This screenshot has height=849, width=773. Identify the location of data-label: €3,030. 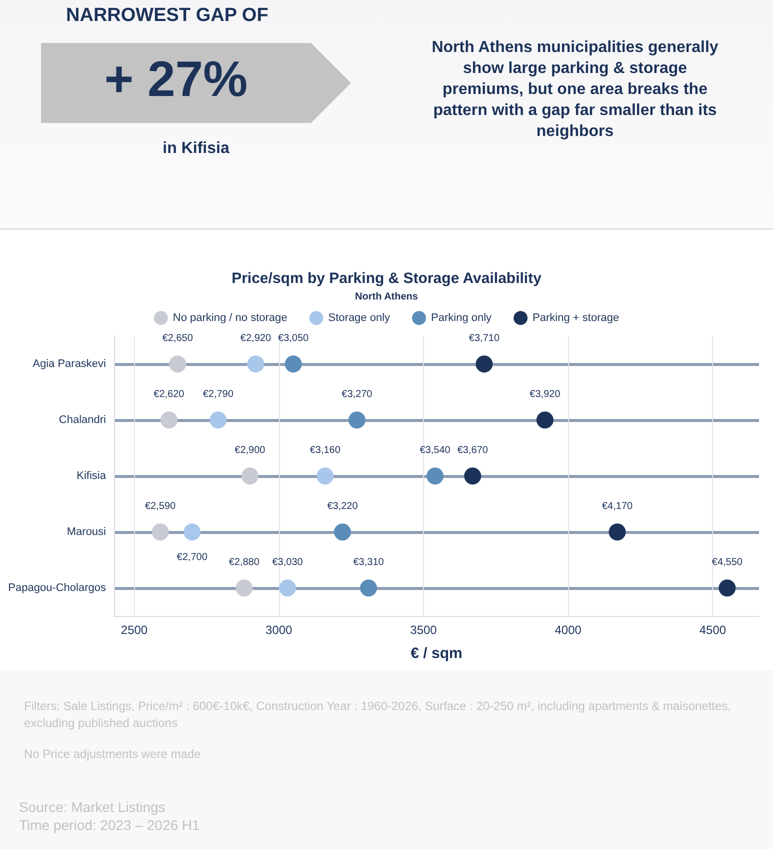
(288, 562).